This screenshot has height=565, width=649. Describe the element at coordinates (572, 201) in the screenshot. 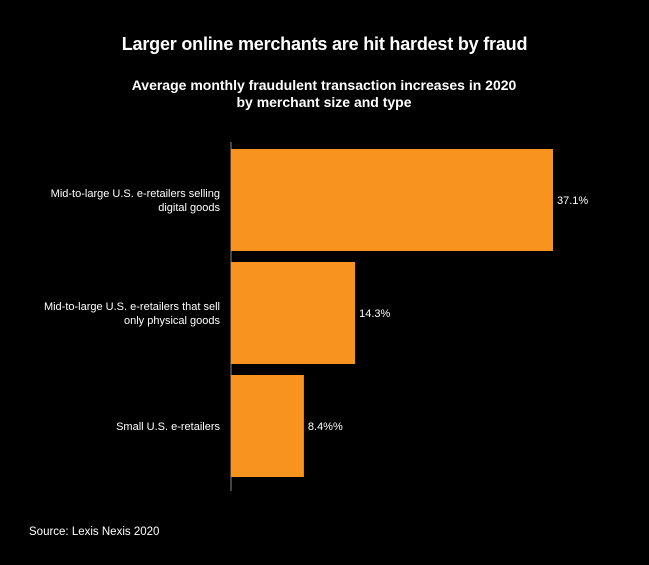

I see `data-label-1: 37.1%` at that location.